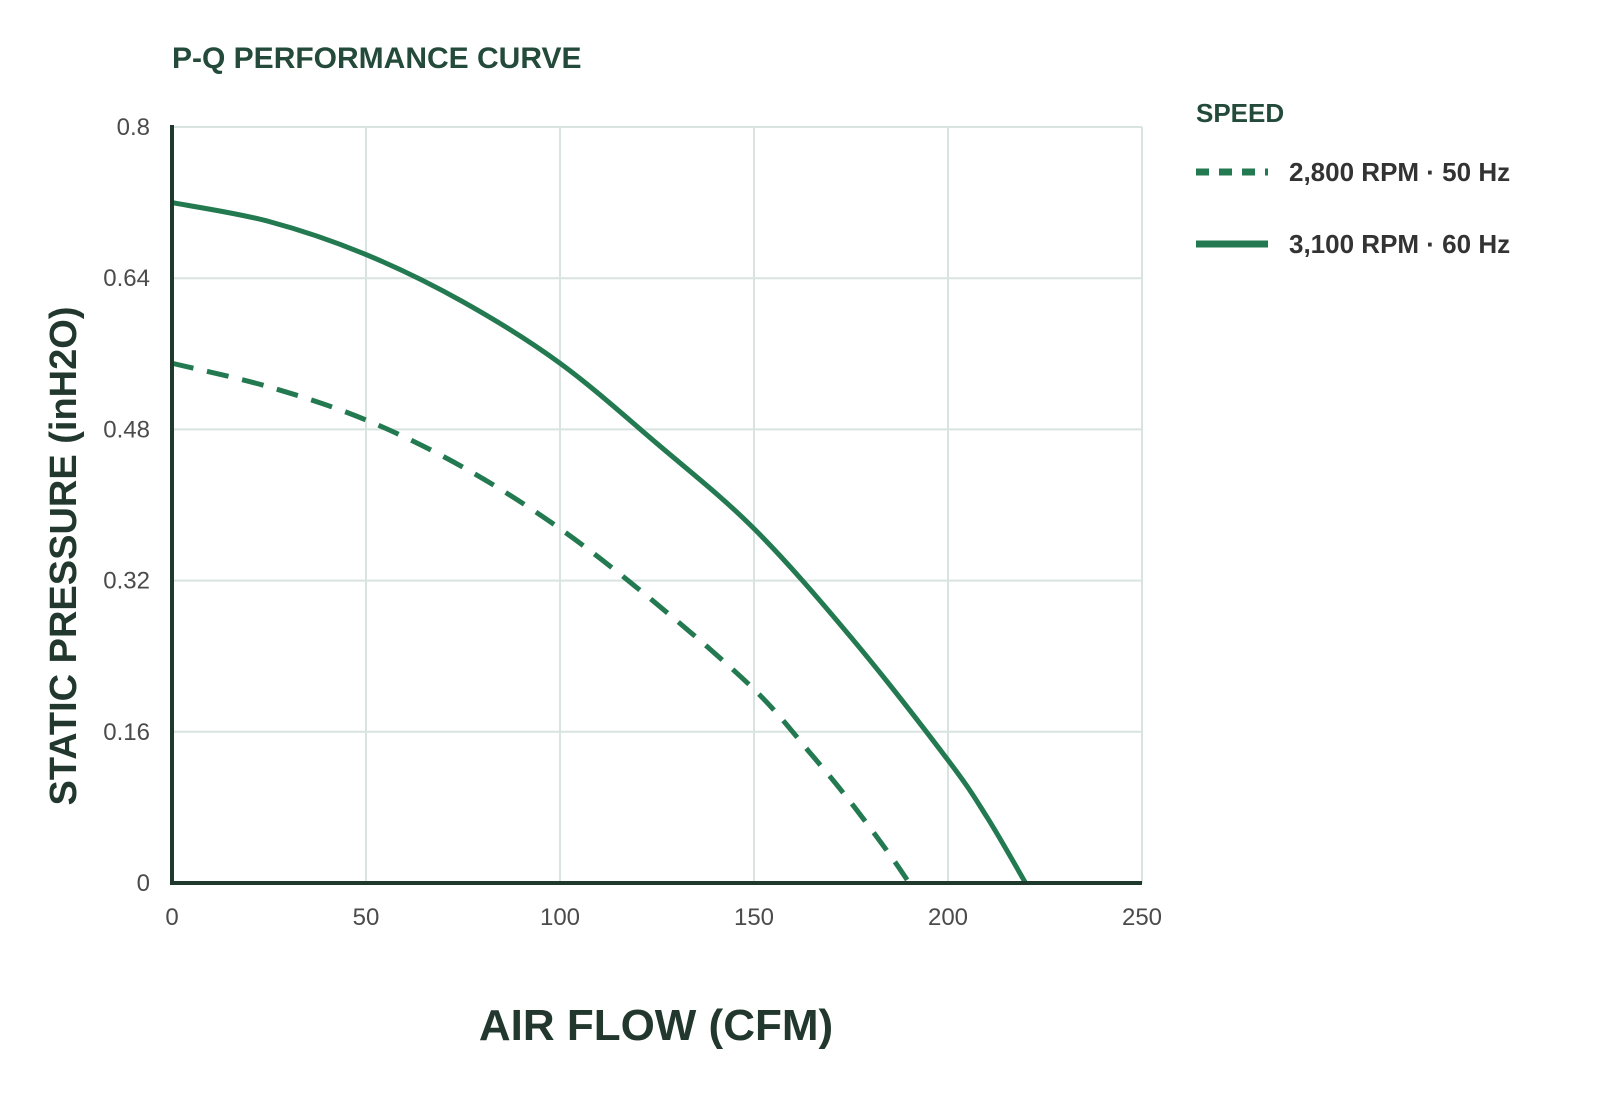 Image resolution: width=1600 pixels, height=1105 pixels. What do you see at coordinates (656, 1025) in the screenshot?
I see `x-axis-title: AIR FLOW (CFM)` at bounding box center [656, 1025].